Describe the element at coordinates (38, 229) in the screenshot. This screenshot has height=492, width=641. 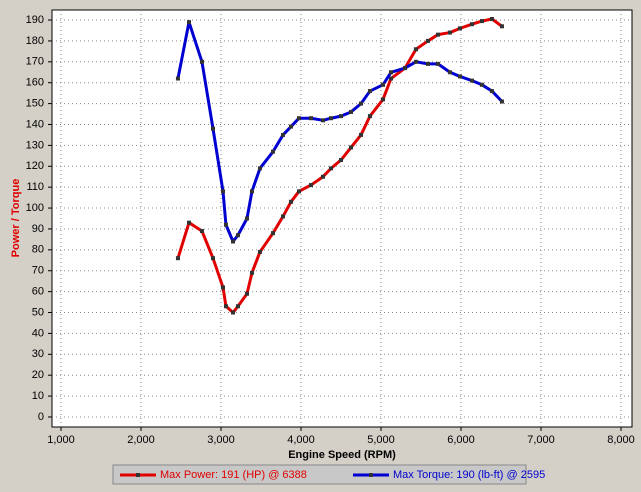
I see `y-tick-label: 90` at that location.